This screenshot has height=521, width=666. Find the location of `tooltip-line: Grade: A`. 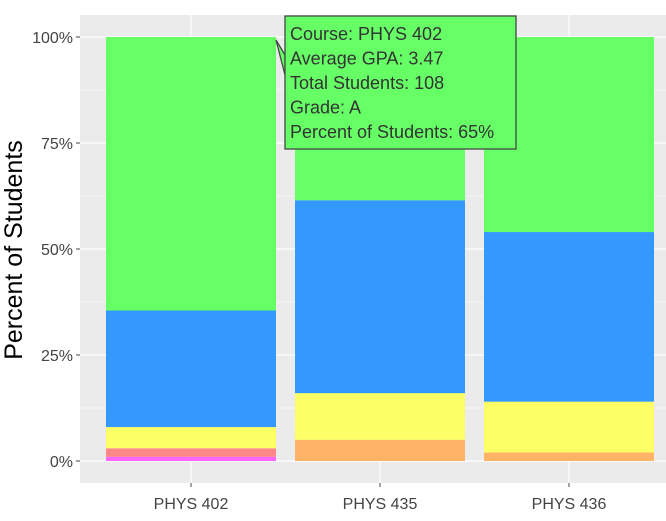

tooltip-line: Grade: A is located at coordinates (325, 108).